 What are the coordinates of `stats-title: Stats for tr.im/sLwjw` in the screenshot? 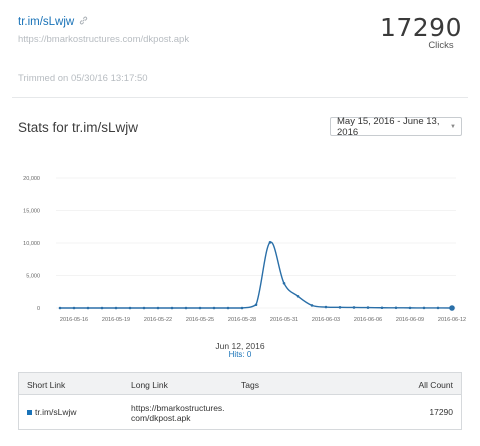 It's located at (78, 127).